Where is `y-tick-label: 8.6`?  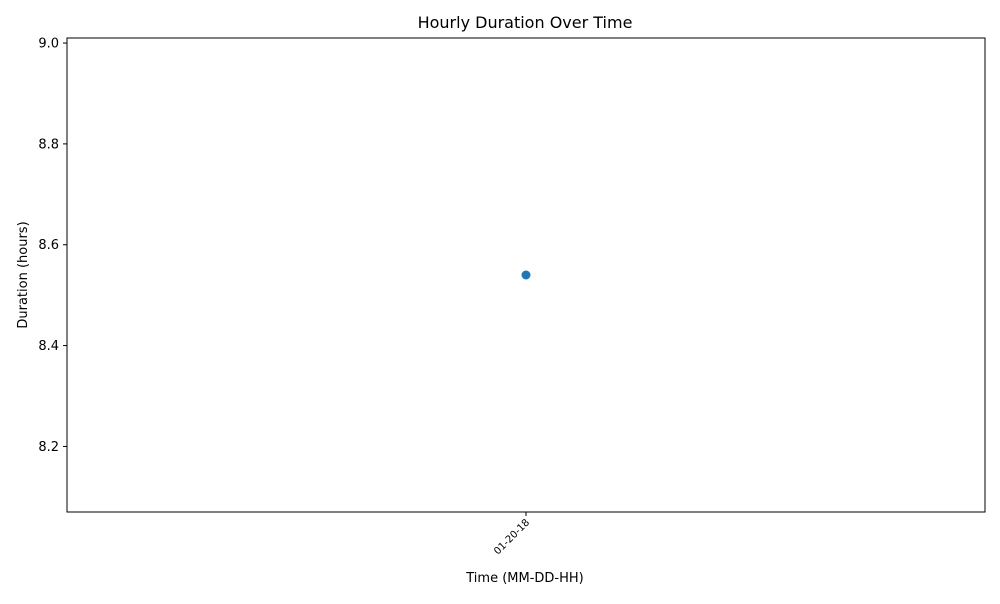
y-tick-label: 8.6 is located at coordinates (48, 245).